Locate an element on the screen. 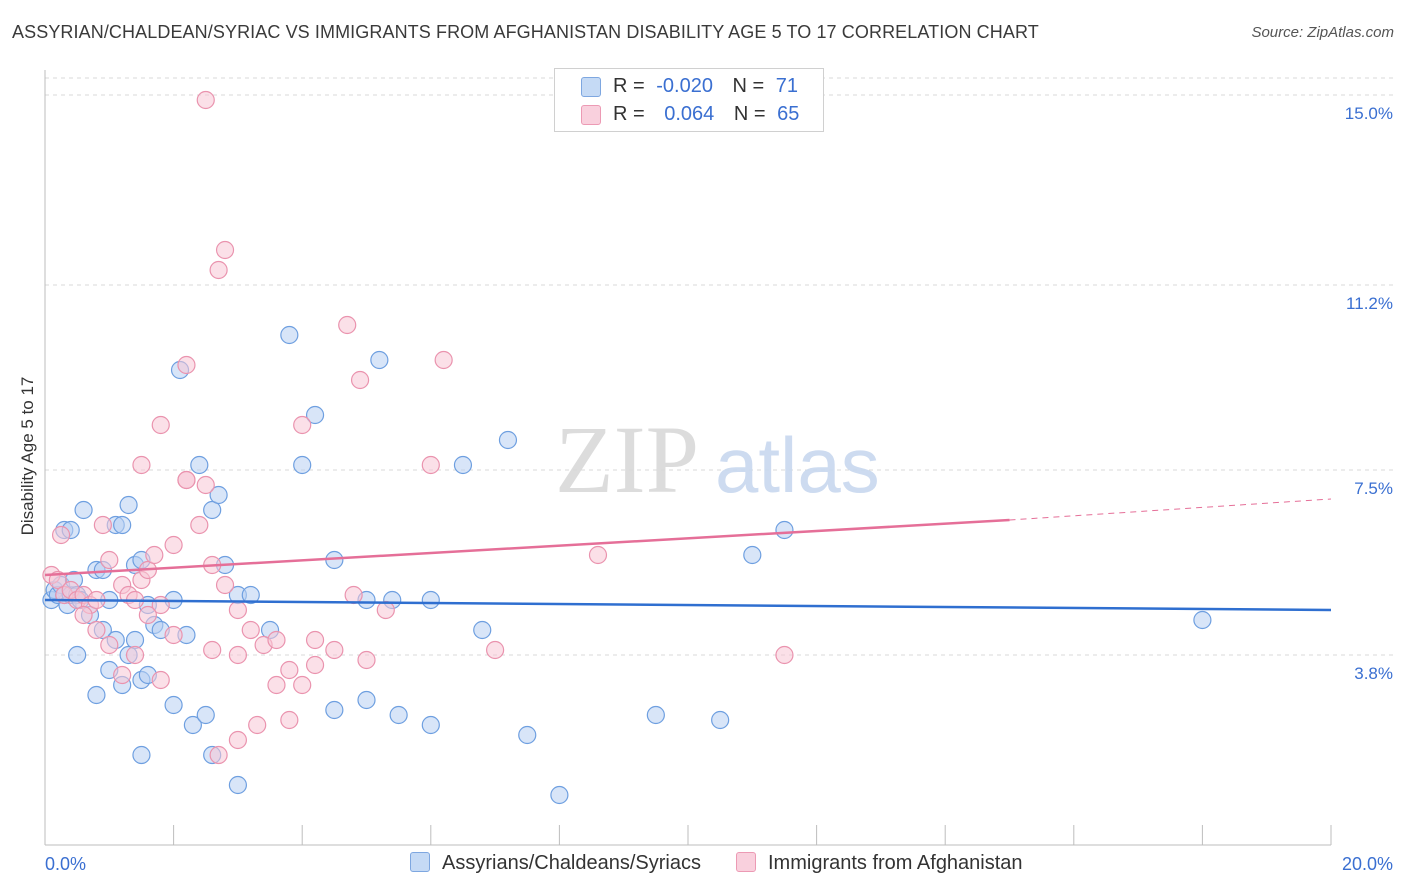  legend-n-label: N = is located at coordinates (748, 86).